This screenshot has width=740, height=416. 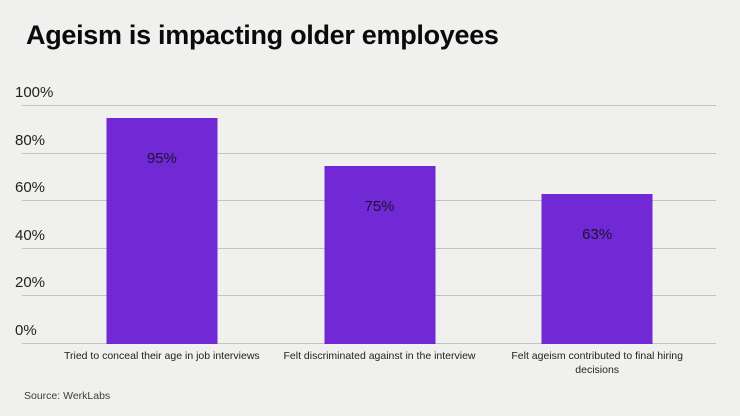 I want to click on bar-2: 75%, so click(x=379, y=254).